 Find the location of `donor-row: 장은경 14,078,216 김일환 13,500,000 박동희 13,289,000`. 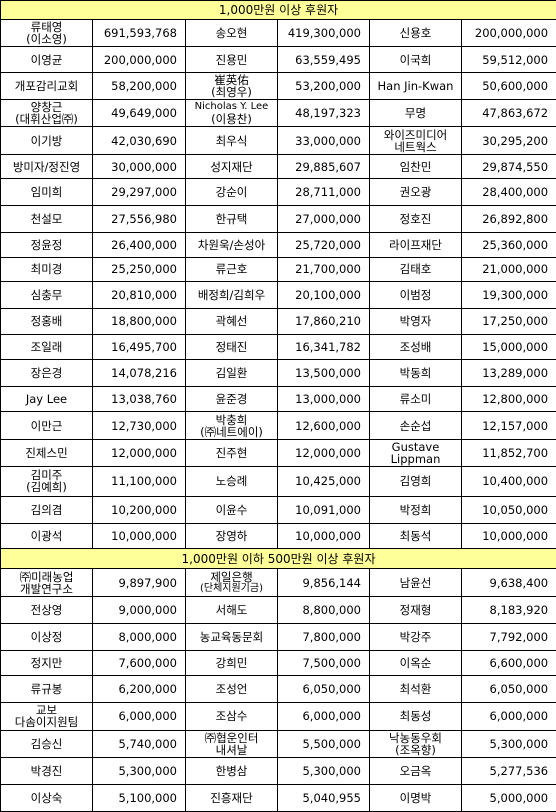

donor-row: 장은경 14,078,216 김일환 13,500,000 박동희 13,289,000 is located at coordinates (278, 373).